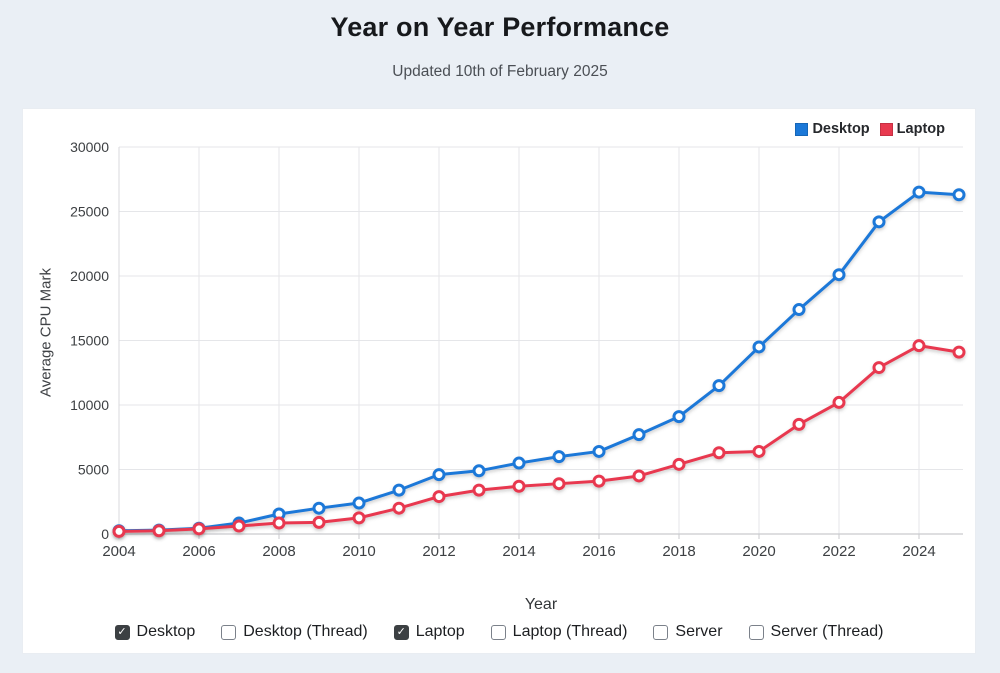 This screenshot has height=673, width=1000. Describe the element at coordinates (799, 310) in the screenshot. I see `data-point-desktop-2021` at that location.